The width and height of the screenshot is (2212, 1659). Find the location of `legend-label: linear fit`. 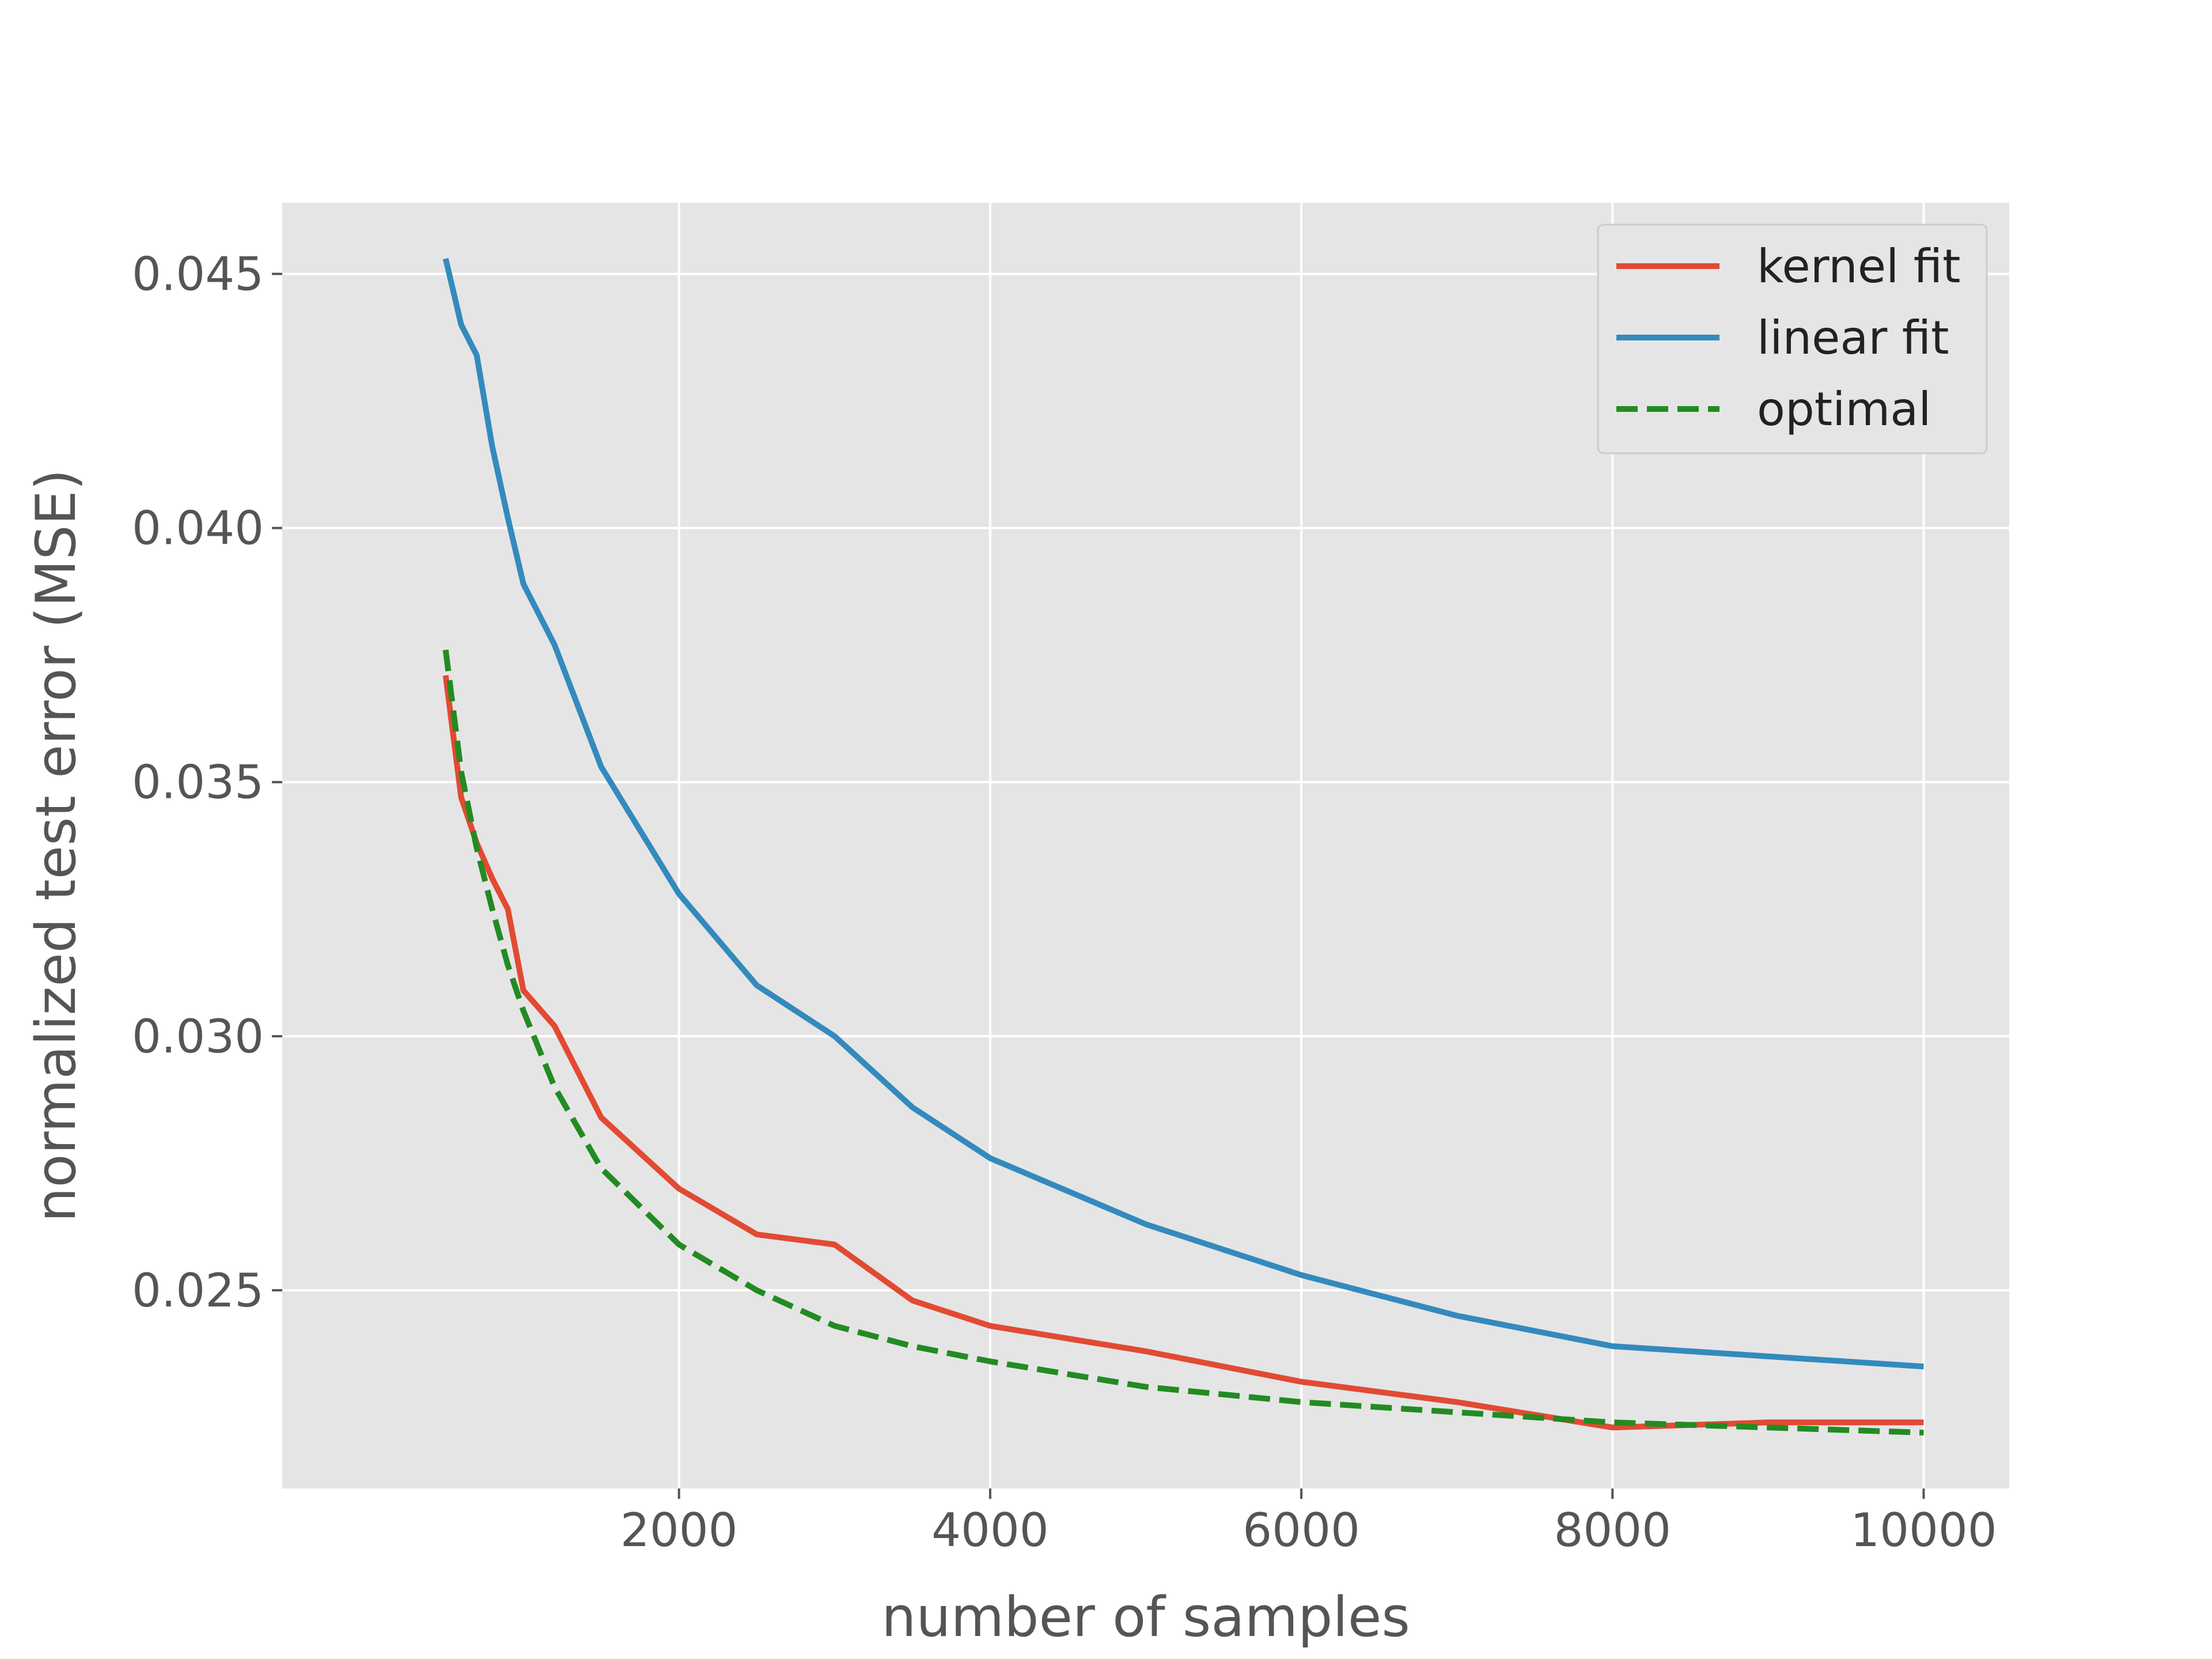

legend-label: linear fit is located at coordinates (1853, 338).